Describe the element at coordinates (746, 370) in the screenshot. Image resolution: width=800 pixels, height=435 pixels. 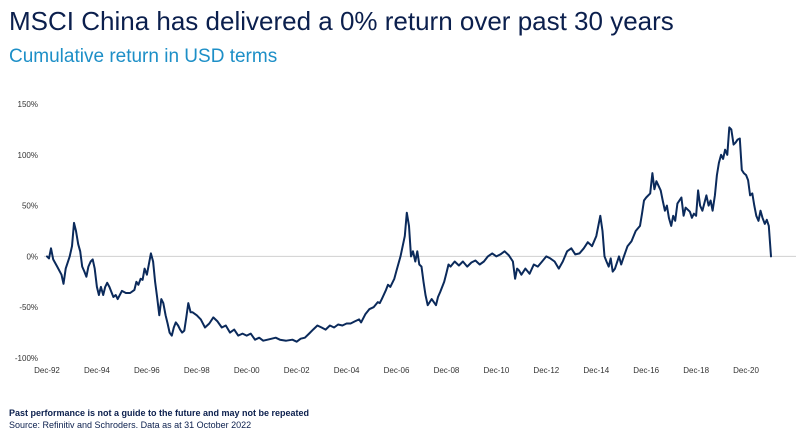
I see `x-tick-label: Dec-20` at that location.